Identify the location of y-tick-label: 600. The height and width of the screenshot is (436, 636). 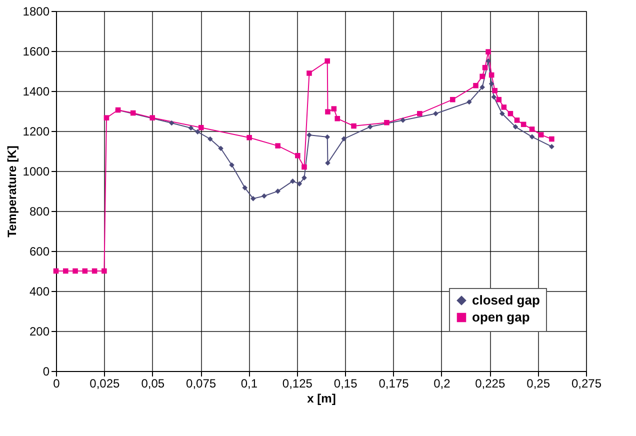
(39, 251).